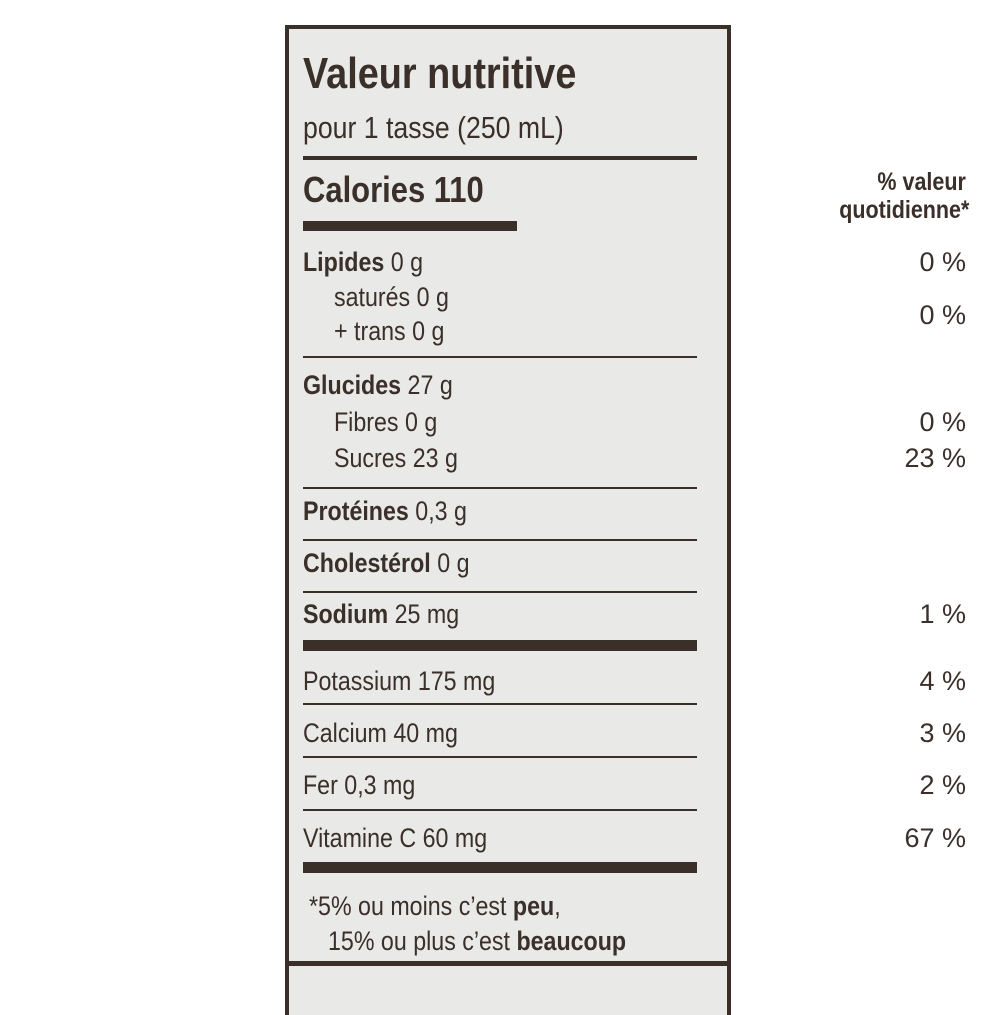 Image resolution: width=1000 pixels, height=1015 pixels. I want to click on nutrient-row: Fer 0,3 mg, so click(359, 785).